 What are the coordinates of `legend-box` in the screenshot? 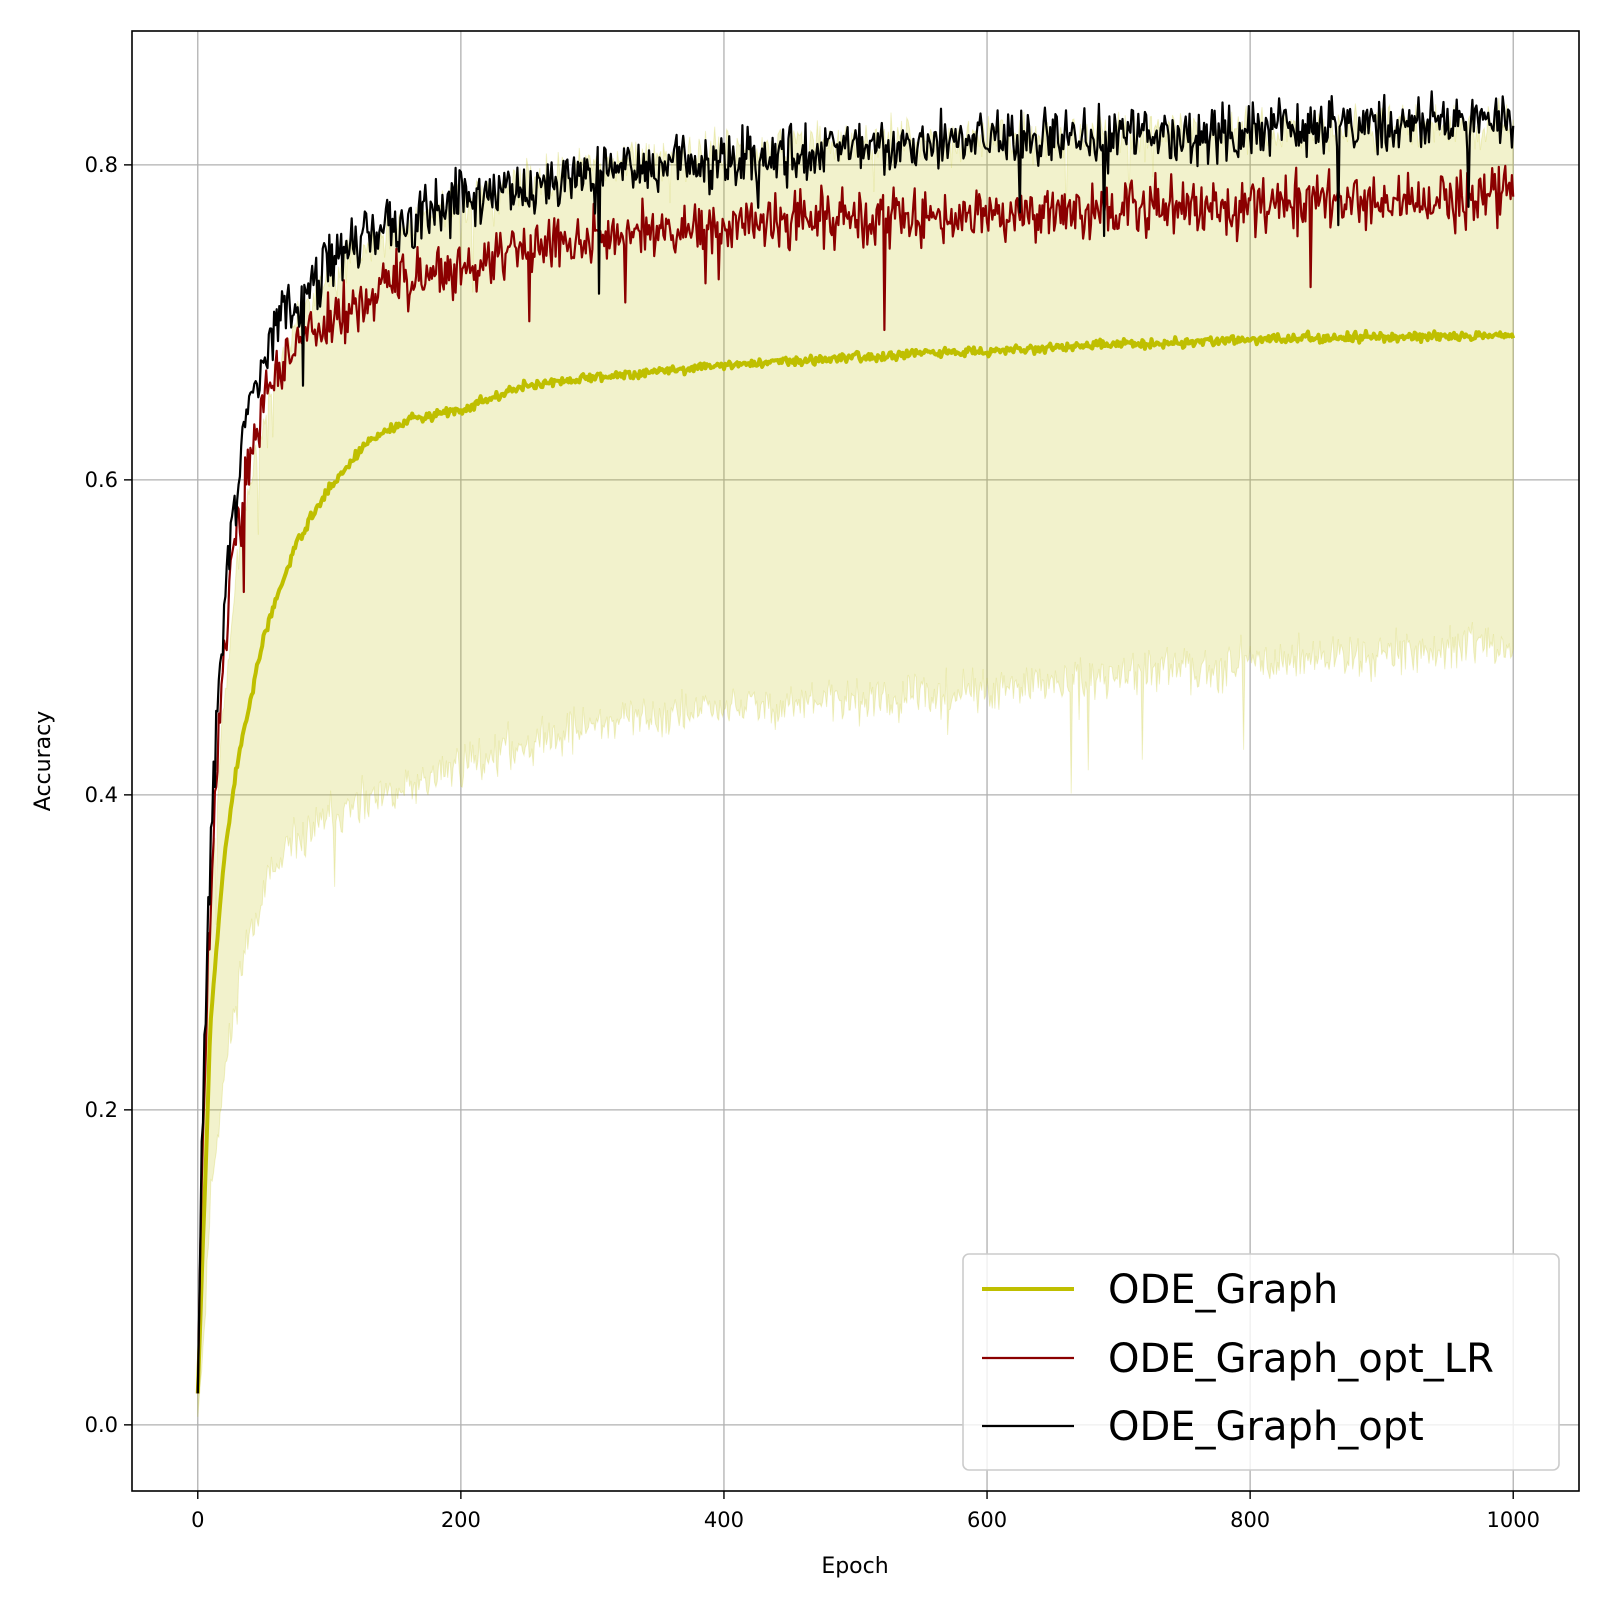 It's located at (1261, 1362).